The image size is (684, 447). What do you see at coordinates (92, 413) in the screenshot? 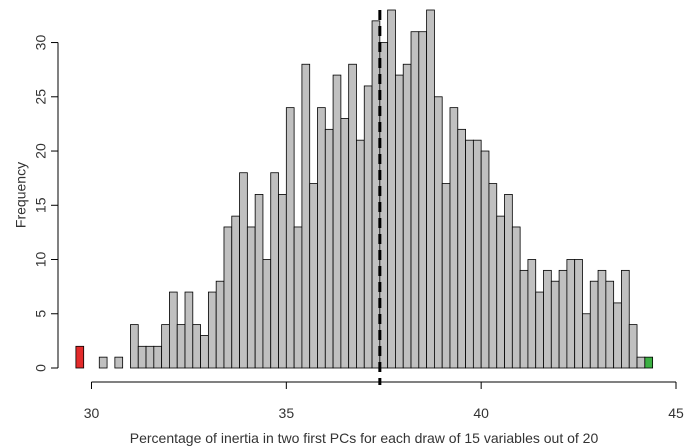
I see `x-tick-label: 30` at bounding box center [92, 413].